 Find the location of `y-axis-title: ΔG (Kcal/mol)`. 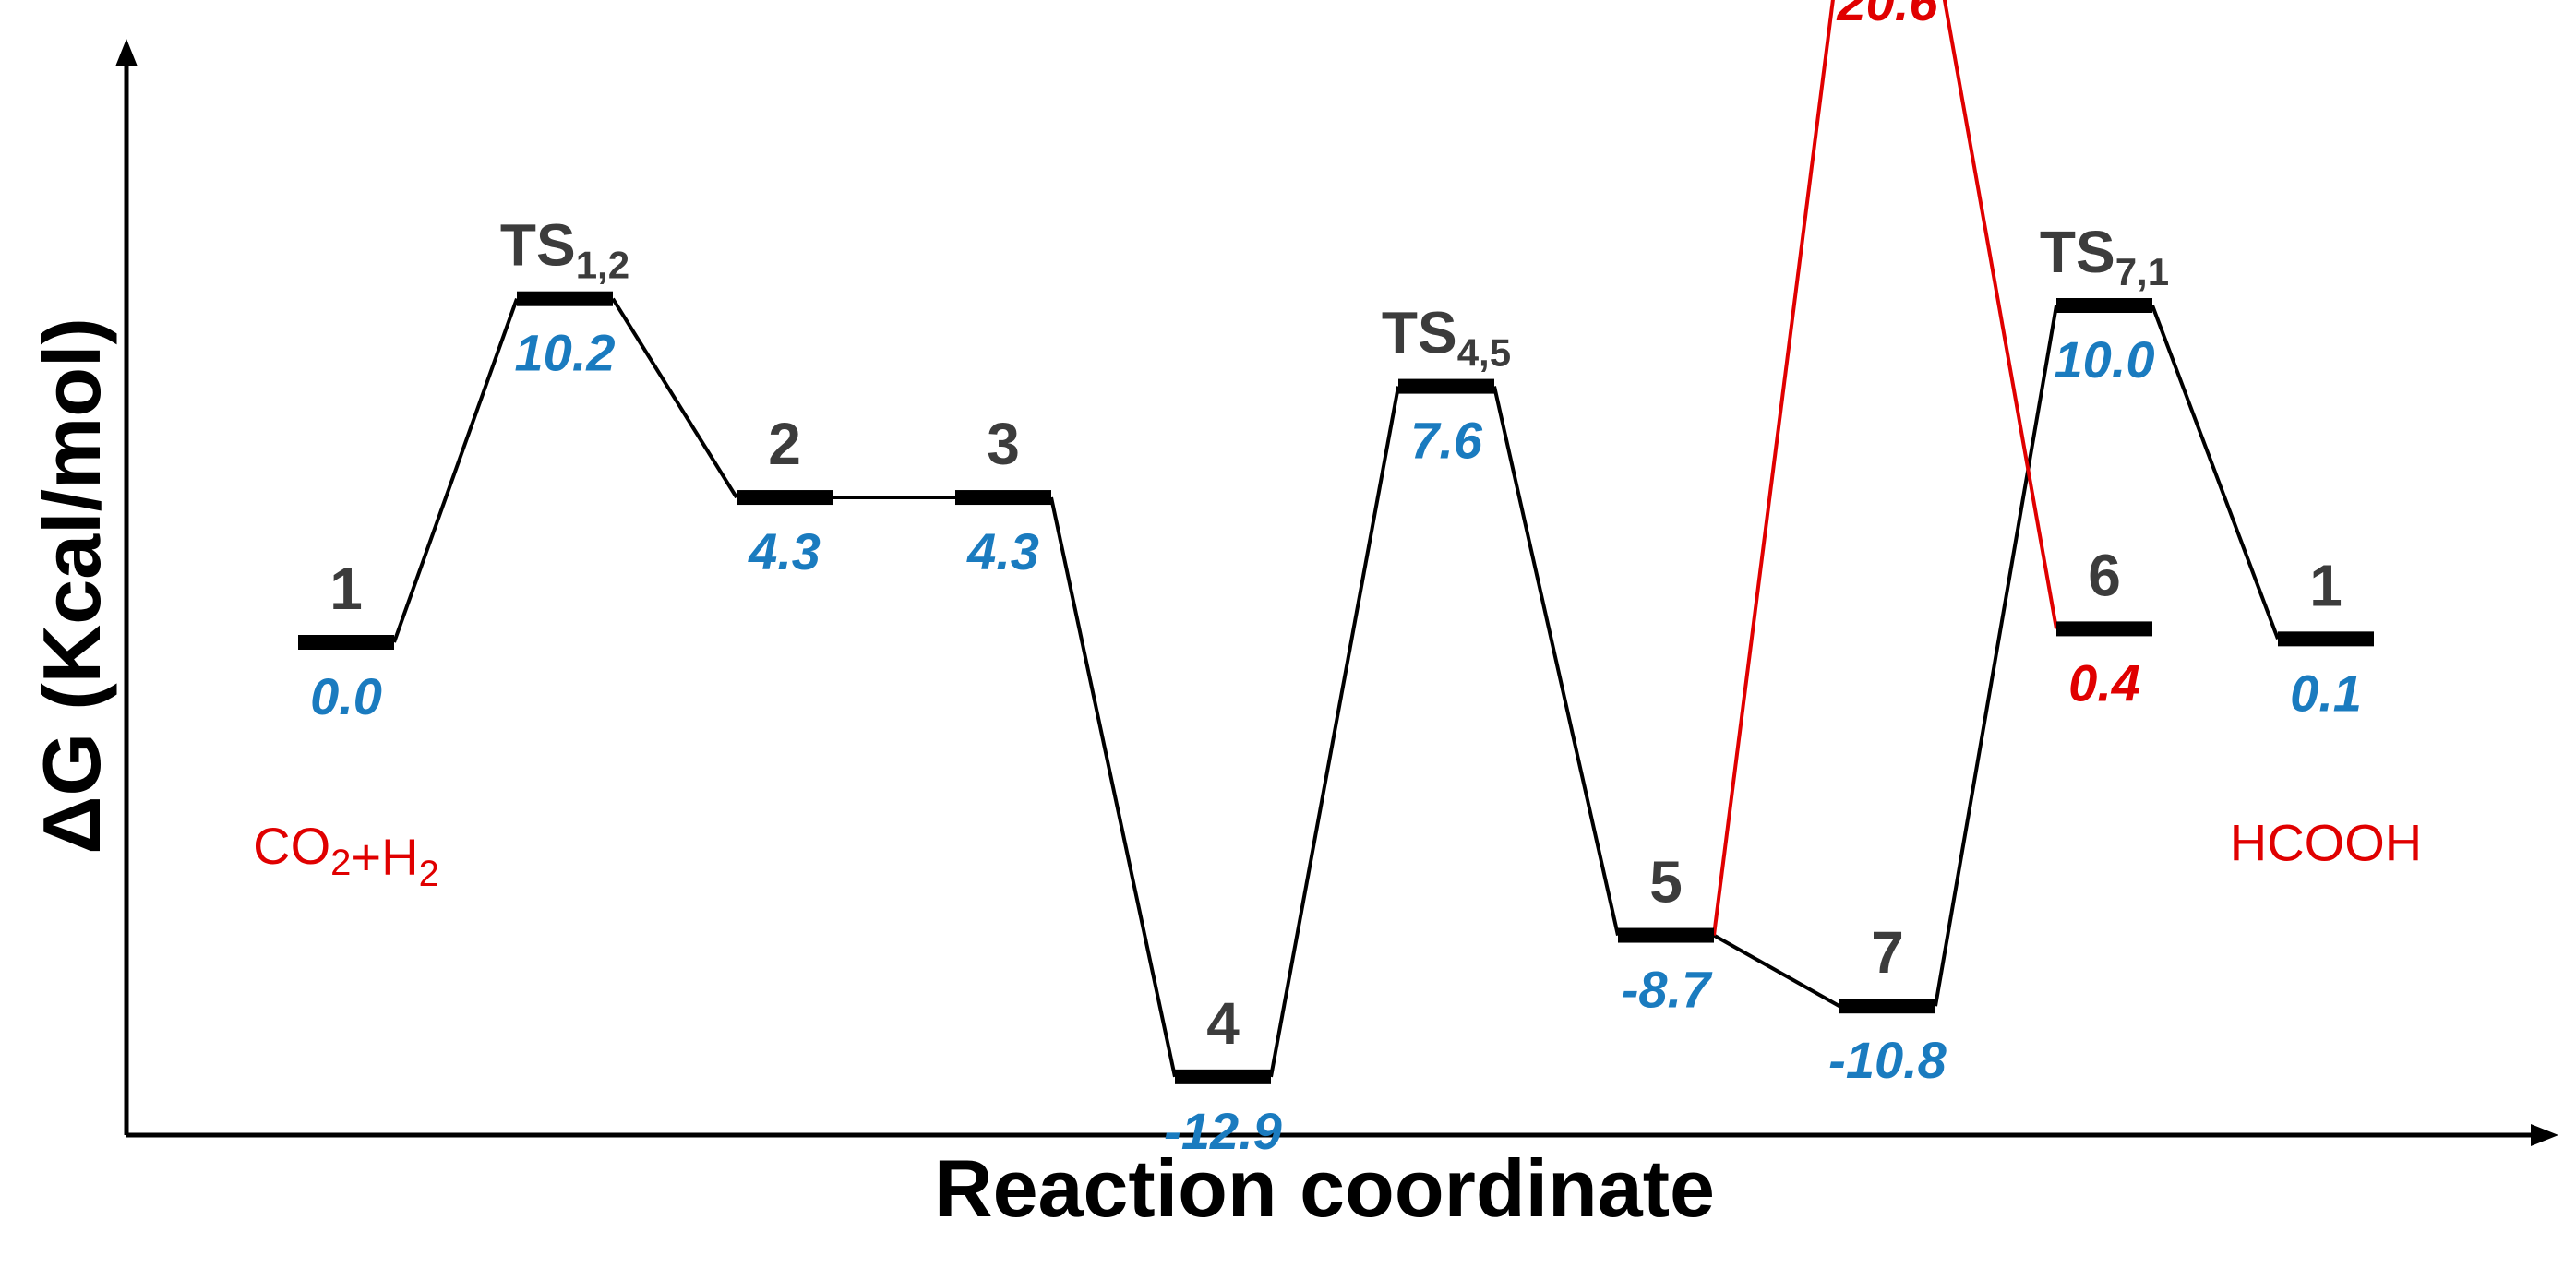

y-axis-title: ΔG (Kcal/mol) is located at coordinates (72, 586).